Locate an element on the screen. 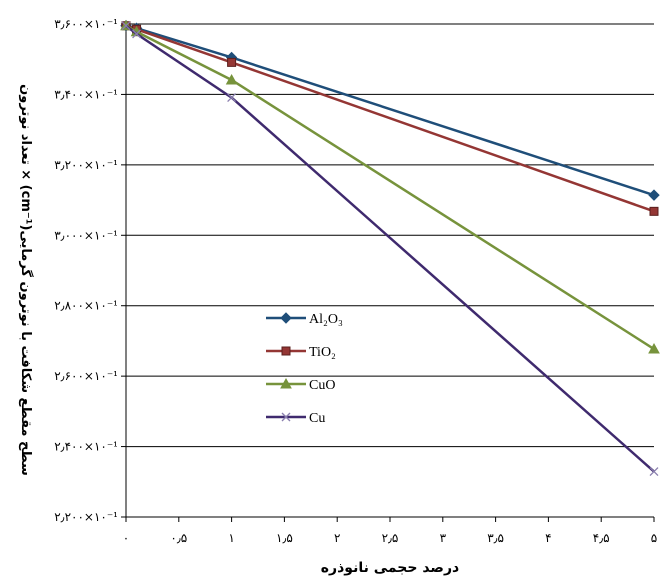 The width and height of the screenshot is (660, 582). x-tick-labels: ۰ ۰٫۵ ۱ ۱٫۵ ۲ ۲٫۵ ۳ ۳٫۵ ۴ ۴٫۵ ۵ is located at coordinates (390, 538).